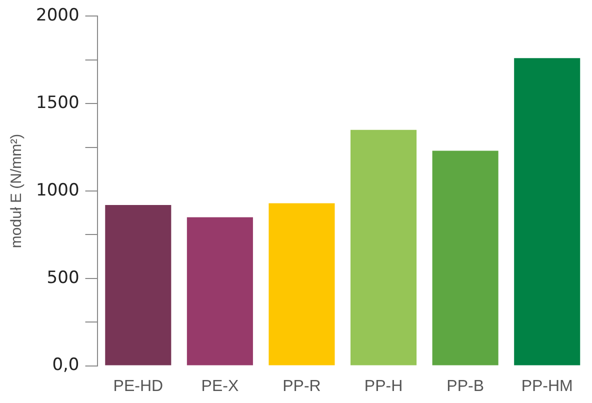 The width and height of the screenshot is (592, 403). What do you see at coordinates (220, 386) in the screenshot?
I see `x-tick-label: PE-X` at bounding box center [220, 386].